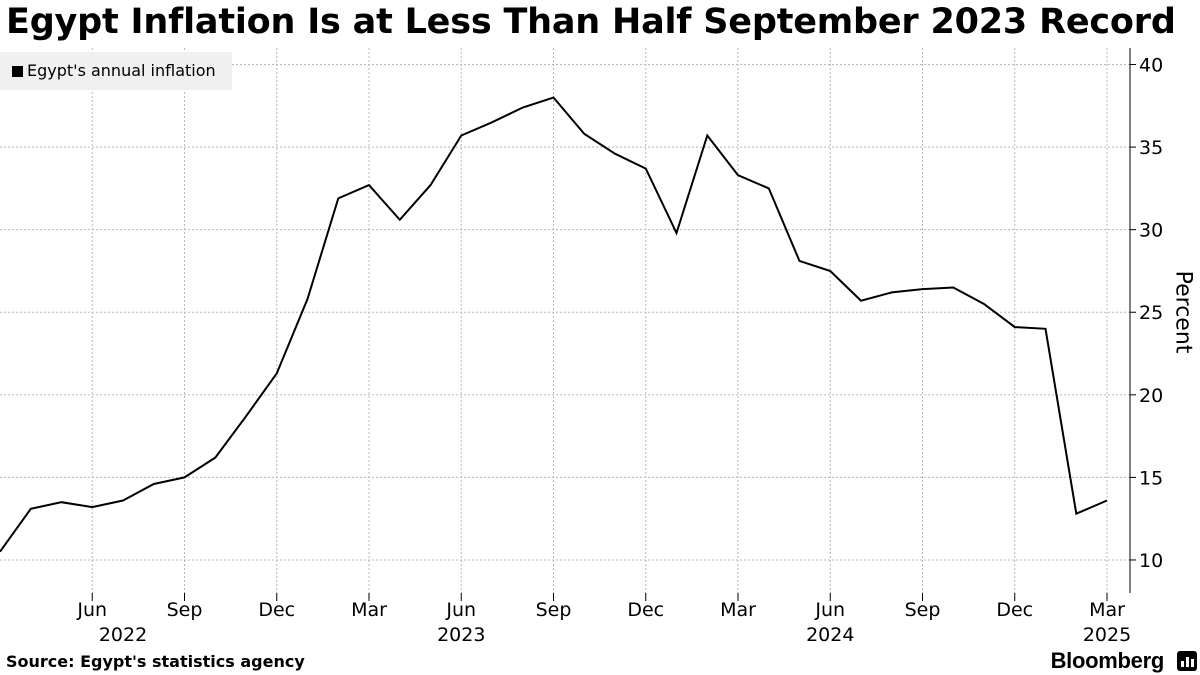 The image size is (1200, 675). I want to click on legend-swatch, so click(17, 71).